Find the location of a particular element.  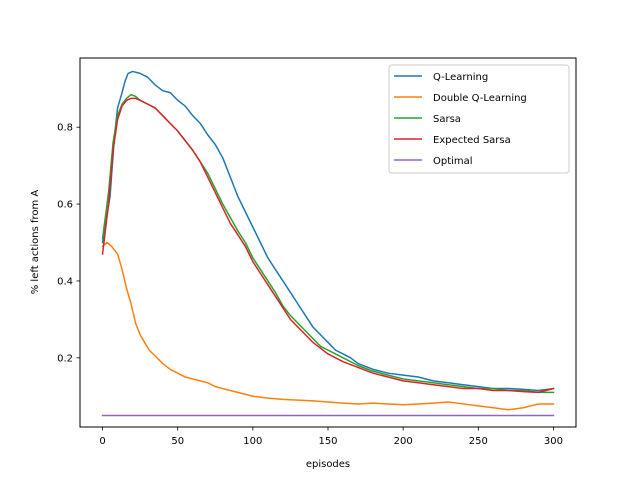

y-axis-title: % left actions from A is located at coordinates (35, 242).